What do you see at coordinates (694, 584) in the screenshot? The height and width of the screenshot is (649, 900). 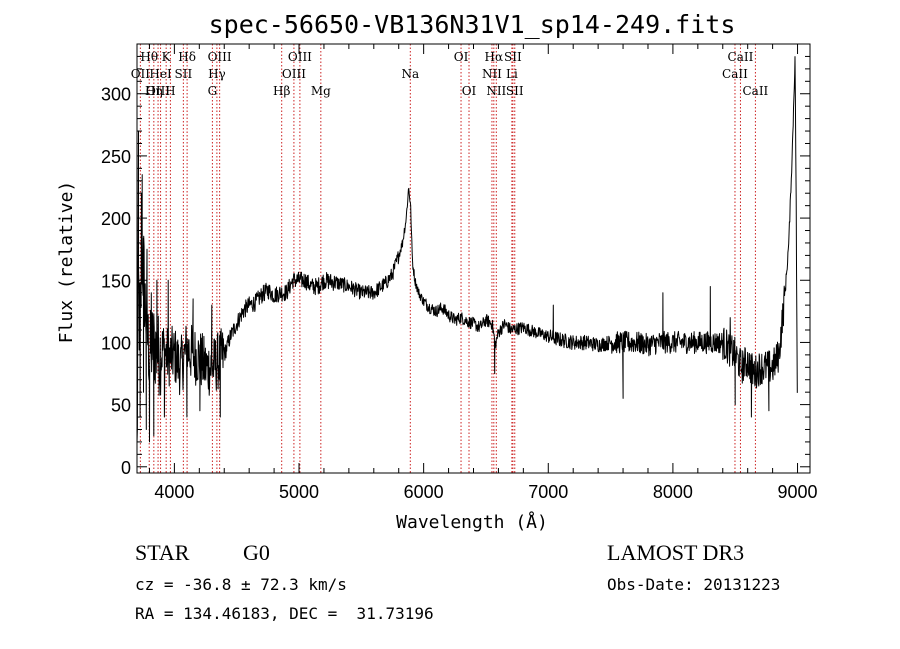 I see `observation-date: Obs-Date: 20131223` at bounding box center [694, 584].